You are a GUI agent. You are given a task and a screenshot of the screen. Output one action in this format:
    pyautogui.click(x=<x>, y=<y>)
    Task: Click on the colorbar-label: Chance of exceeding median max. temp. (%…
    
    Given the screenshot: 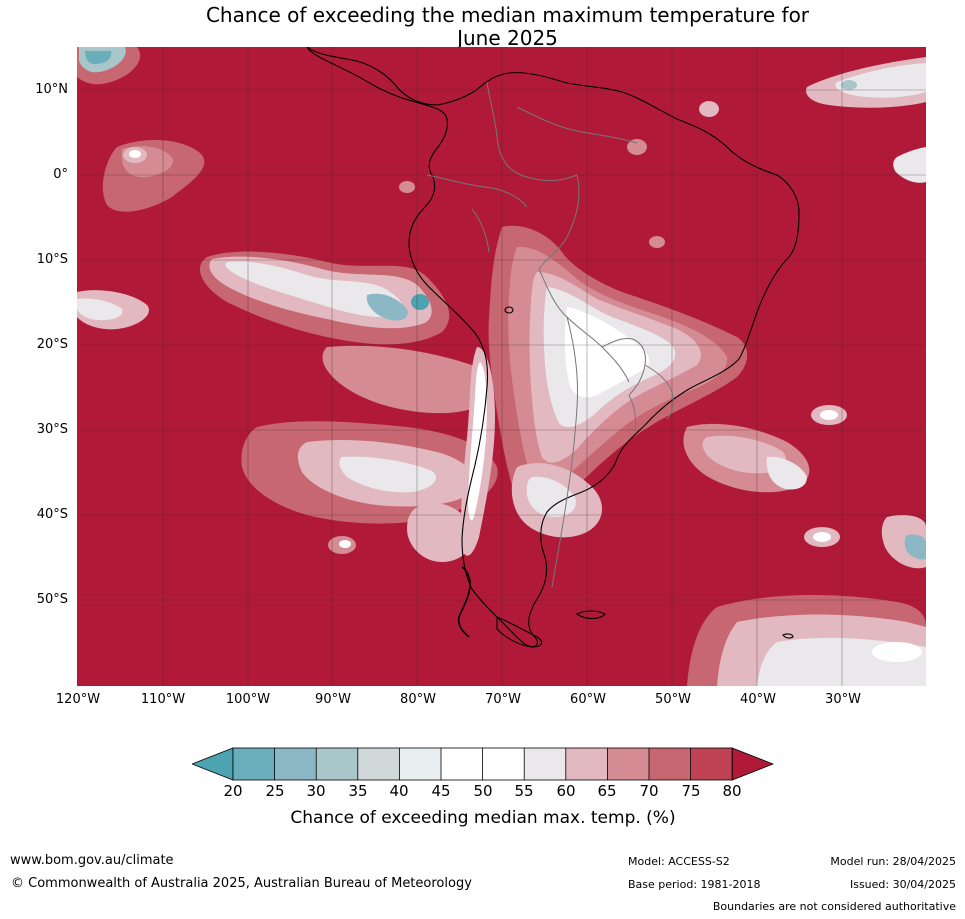 What is the action you would take?
    pyautogui.click(x=483, y=818)
    